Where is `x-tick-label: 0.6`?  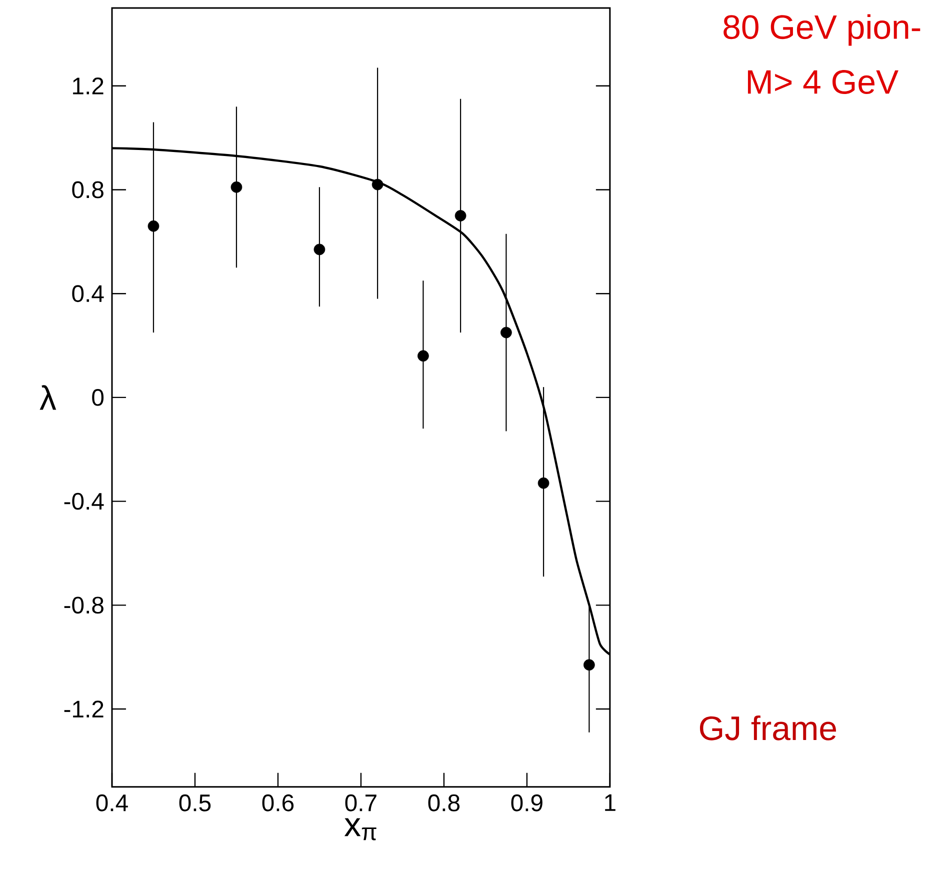 x-tick-label: 0.6 is located at coordinates (278, 803).